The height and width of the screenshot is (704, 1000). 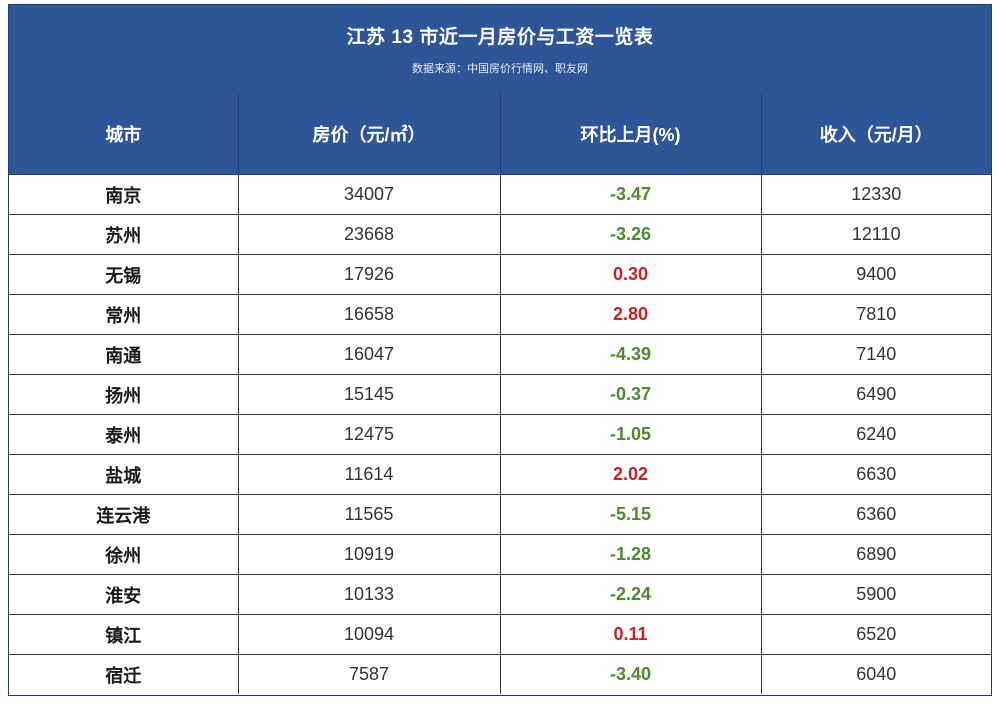 I want to click on change-cell: -4.39, so click(x=631, y=354).